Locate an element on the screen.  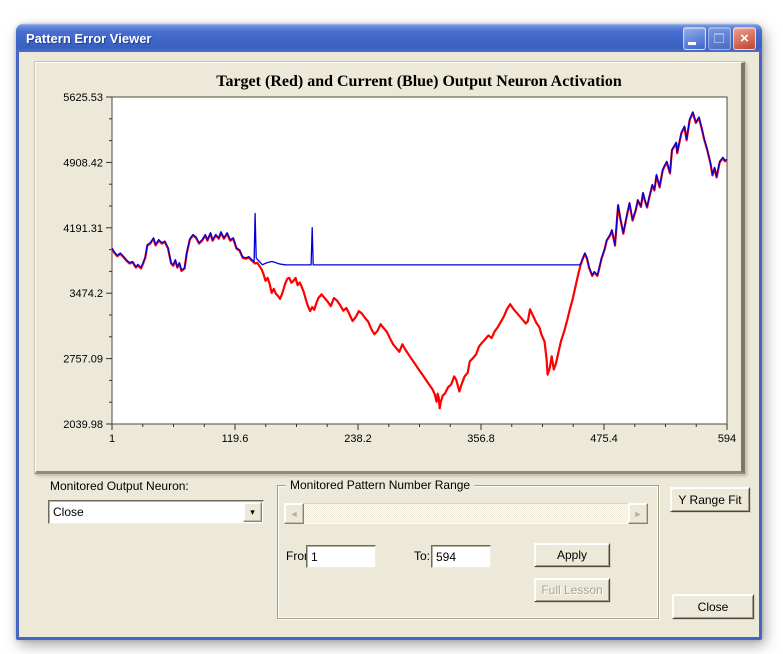
close-window-button: × is located at coordinates (744, 38).